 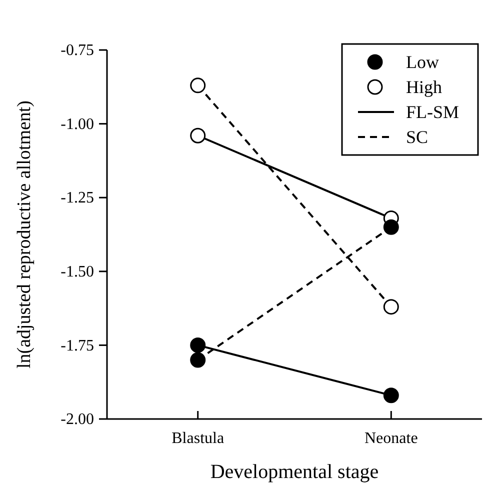 What do you see at coordinates (391, 438) in the screenshot?
I see `x-tick-label: Neonate` at bounding box center [391, 438].